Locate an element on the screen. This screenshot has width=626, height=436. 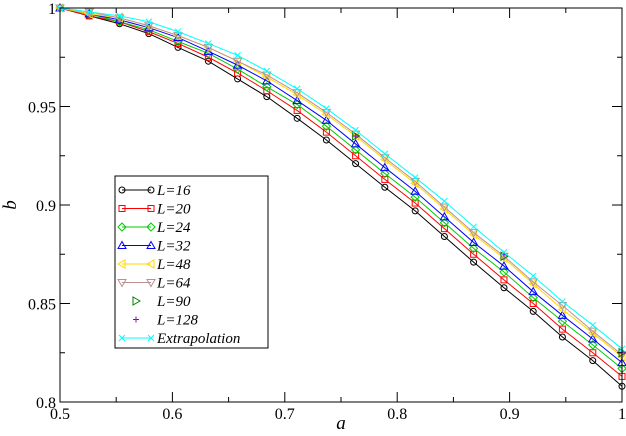
legend-entry: L=24 is located at coordinates (154, 228).